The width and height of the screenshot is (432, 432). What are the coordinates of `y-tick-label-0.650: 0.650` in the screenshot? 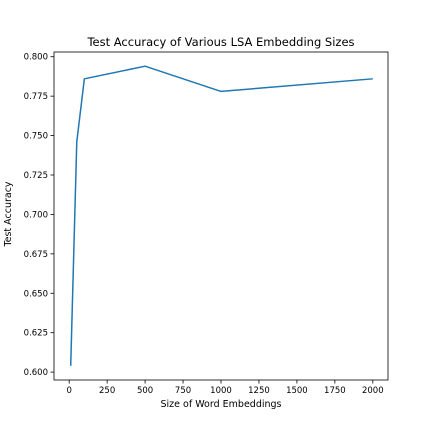 It's located at (36, 294).